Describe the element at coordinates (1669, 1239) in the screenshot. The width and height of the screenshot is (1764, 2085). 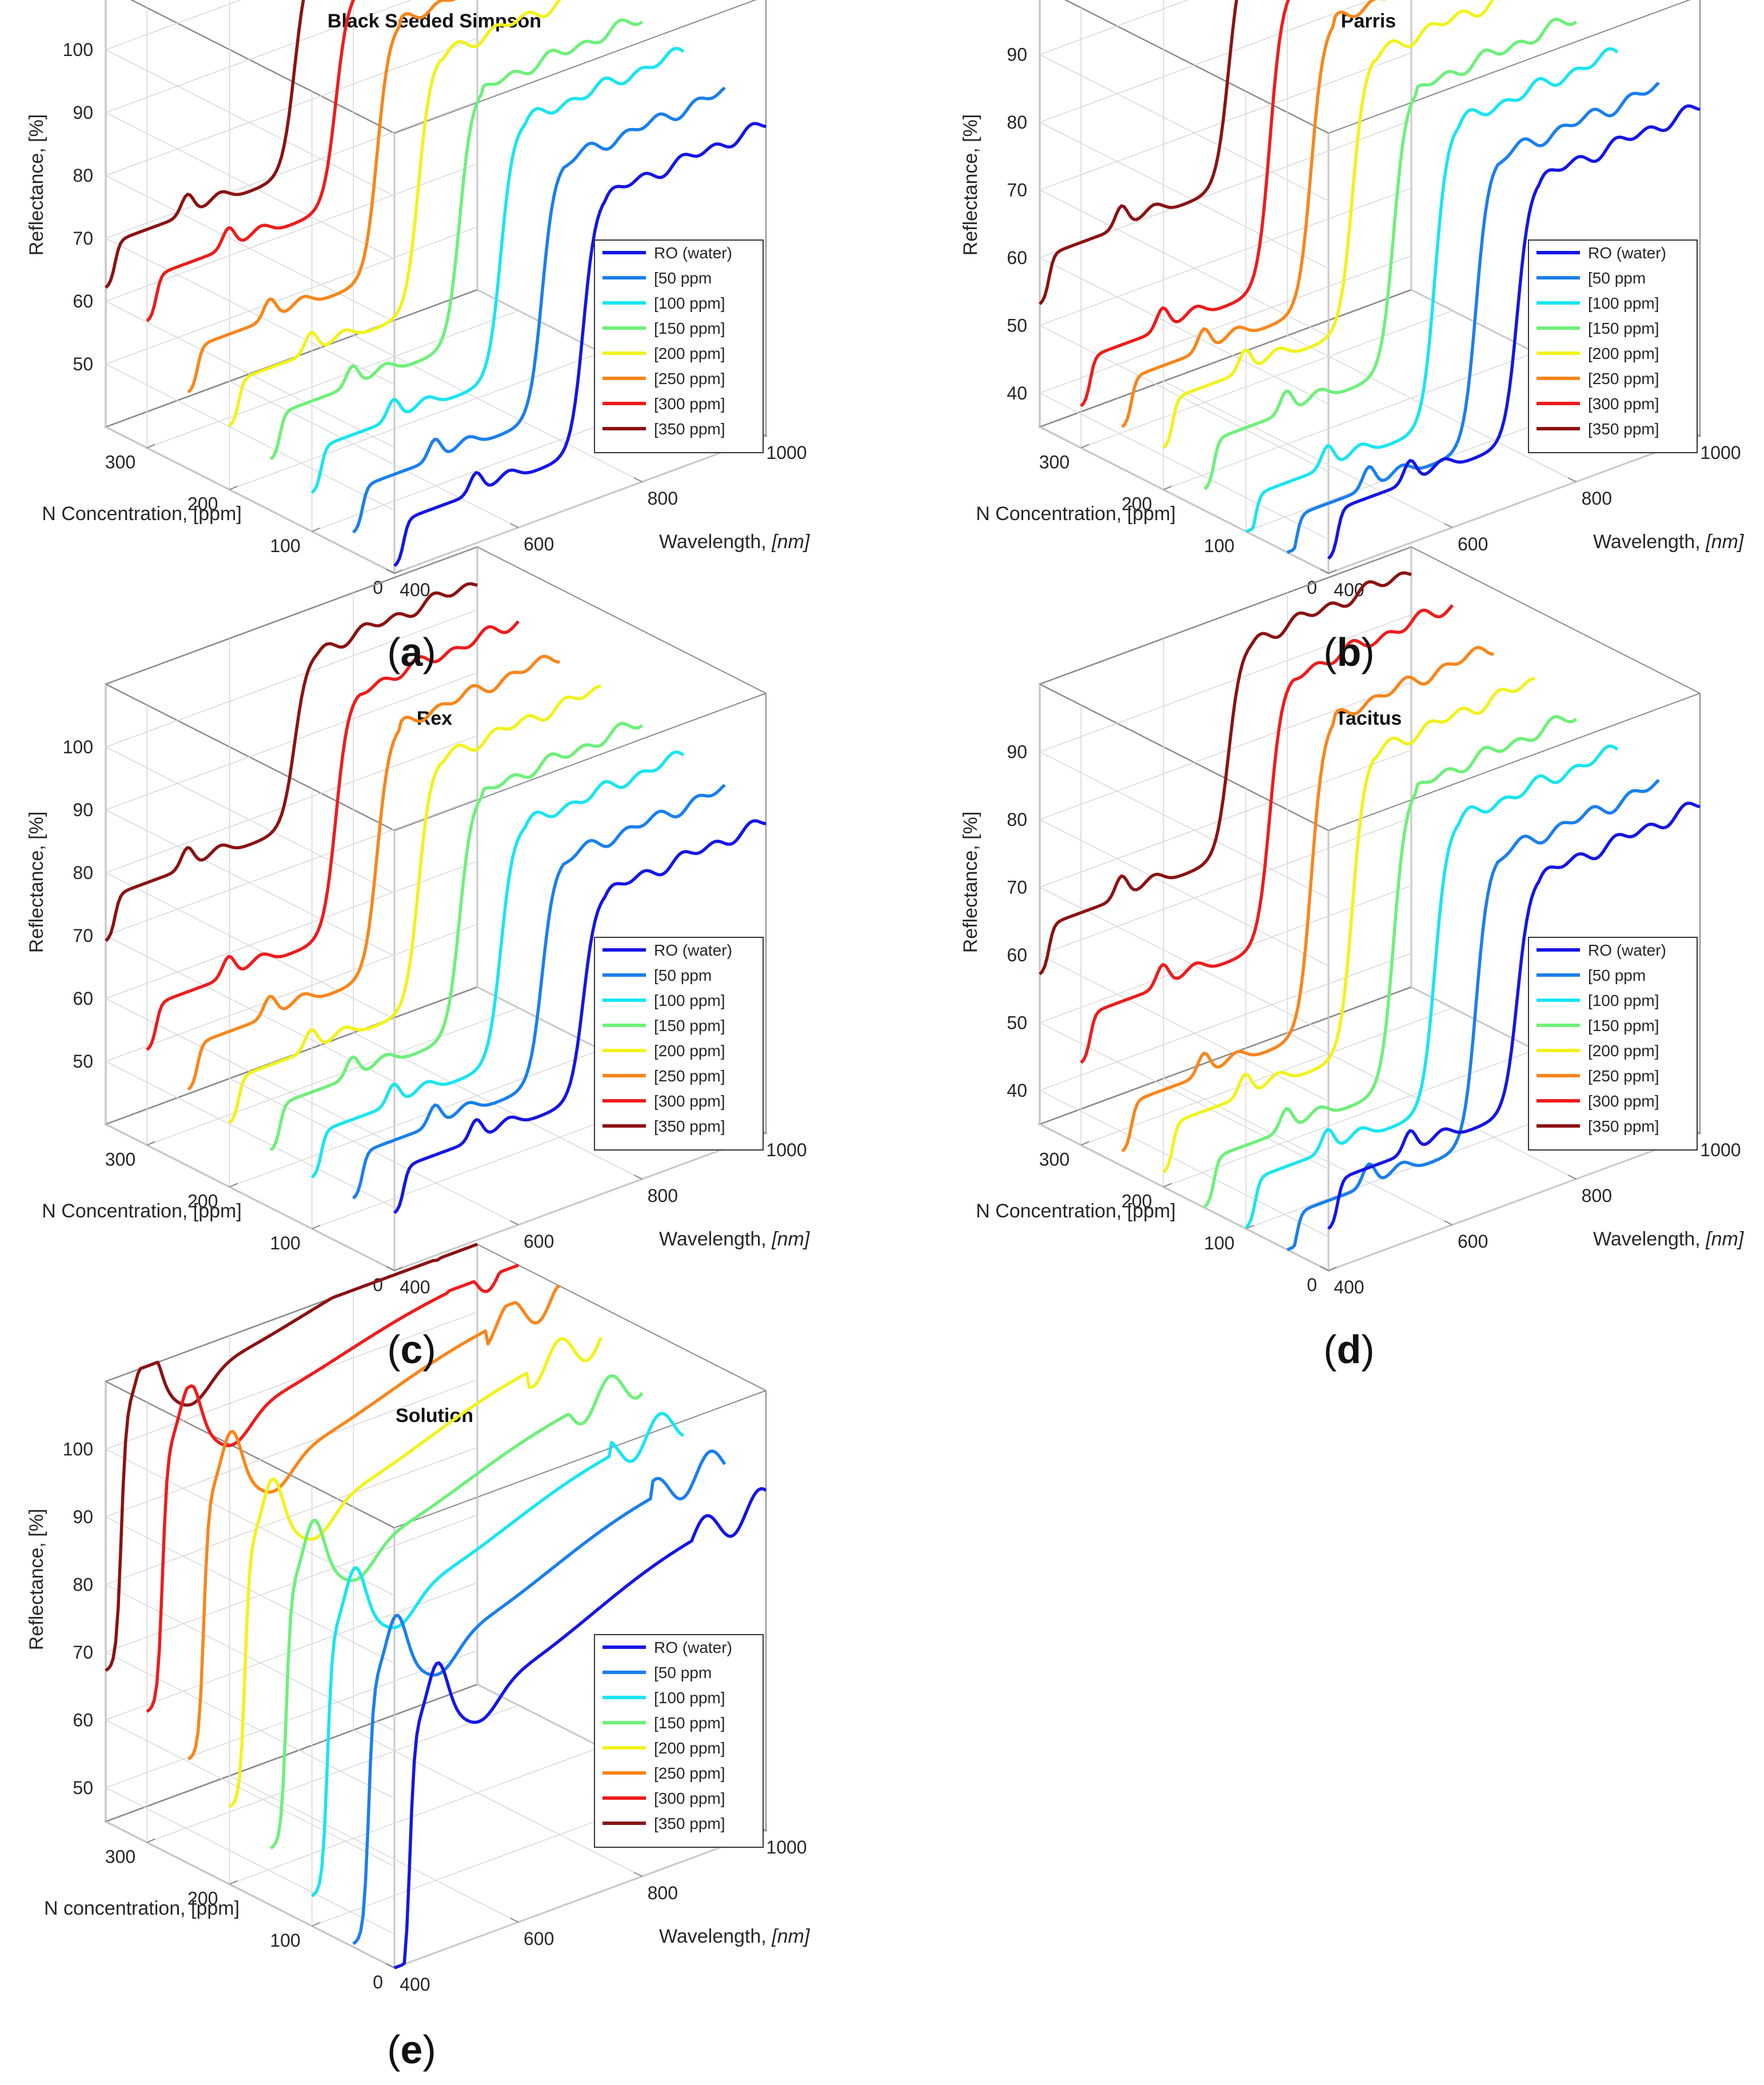
I see `x-axis-label: Wavelength, [nm]` at that location.